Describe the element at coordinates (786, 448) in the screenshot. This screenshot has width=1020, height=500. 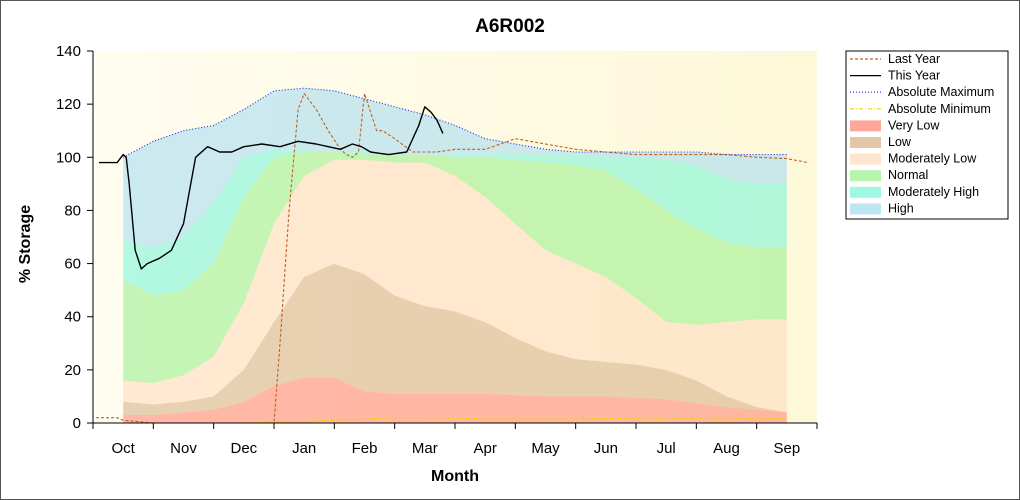
I see `x-tick-label: Sep` at that location.